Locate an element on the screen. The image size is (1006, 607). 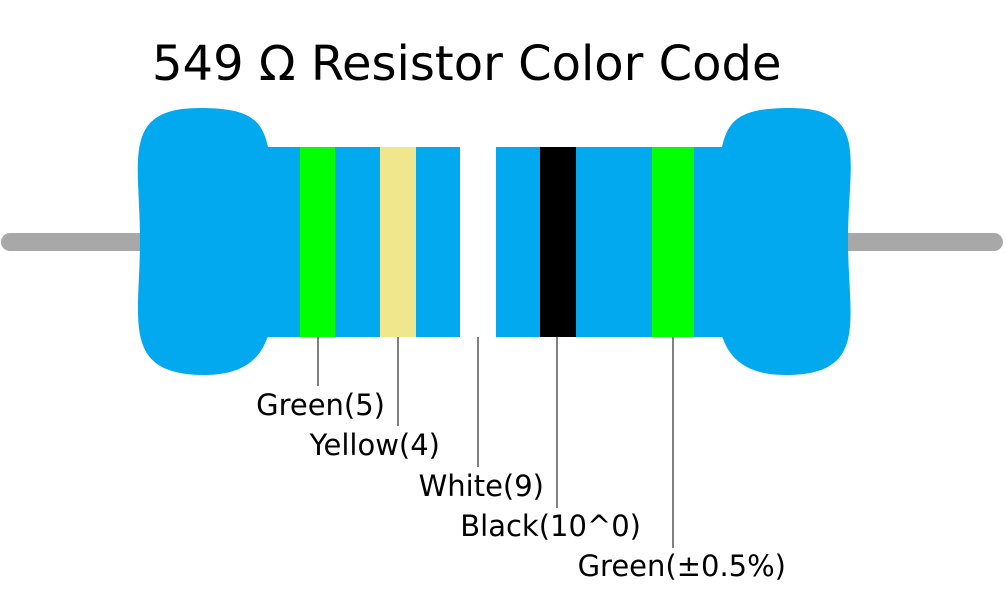
bulb-left is located at coordinates (202, 241).